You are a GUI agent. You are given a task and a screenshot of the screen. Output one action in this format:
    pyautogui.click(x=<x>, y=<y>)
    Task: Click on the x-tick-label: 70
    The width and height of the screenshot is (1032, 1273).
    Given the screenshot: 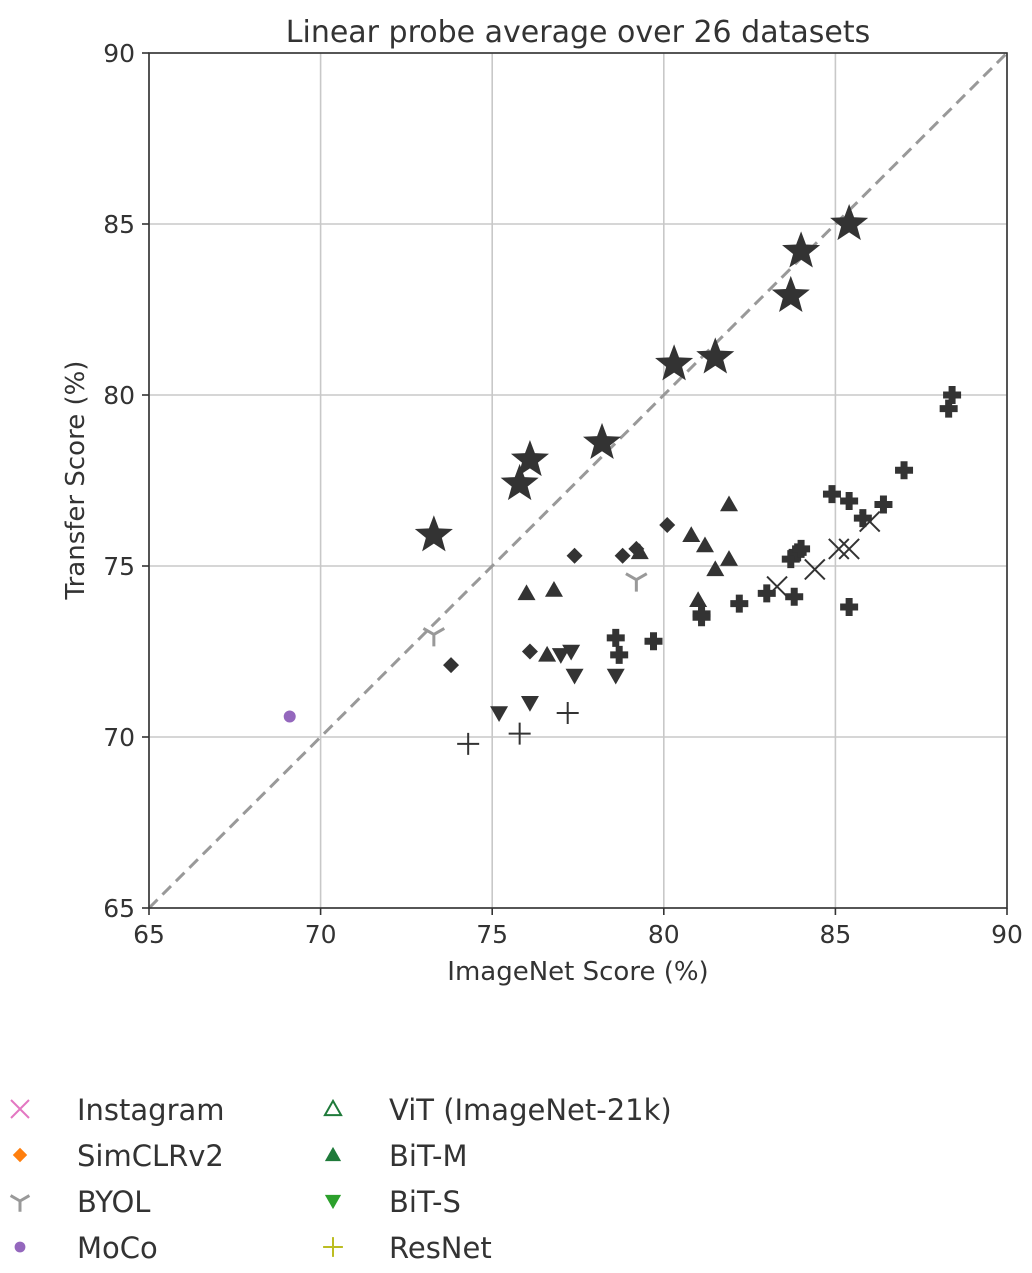 What is the action you would take?
    pyautogui.click(x=321, y=934)
    